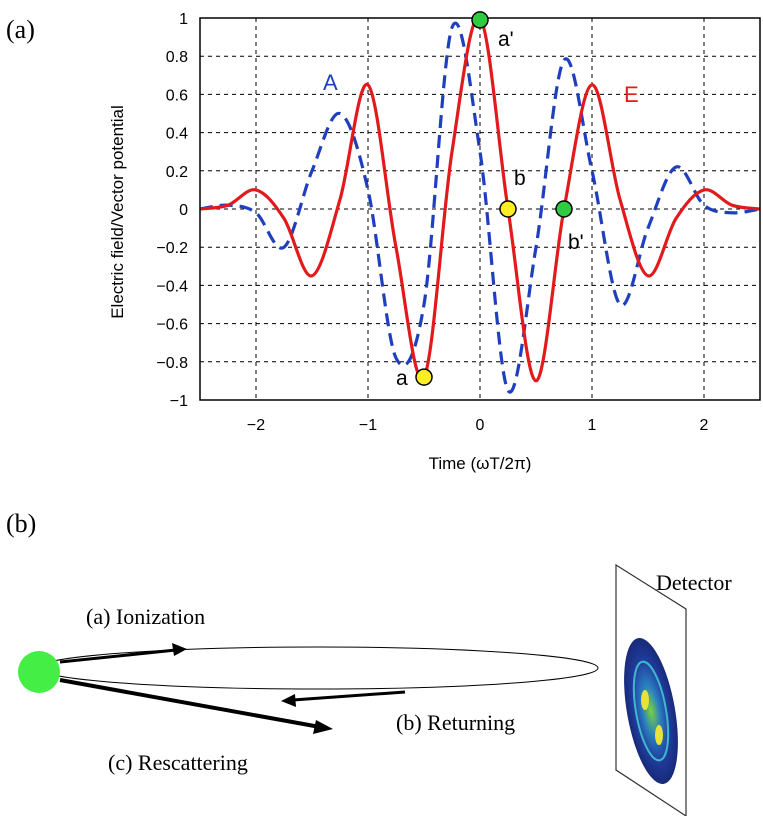 The image size is (763, 816). What do you see at coordinates (145, 616) in the screenshot?
I see `ionization-label: (a) Ionization` at bounding box center [145, 616].